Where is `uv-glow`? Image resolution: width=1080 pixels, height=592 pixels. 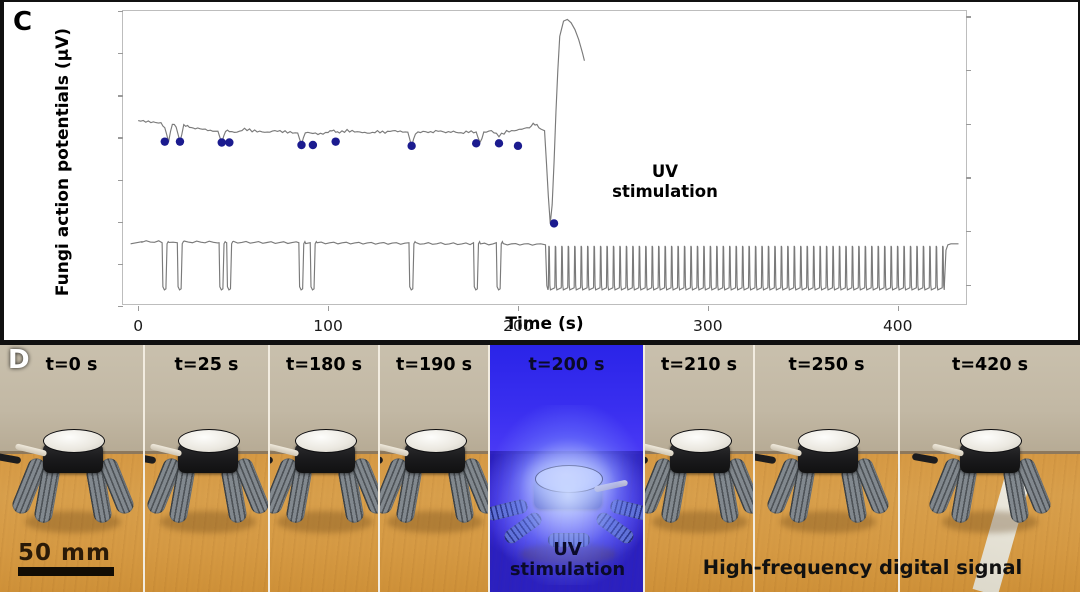
uv-glow is located at coordinates (566, 495).